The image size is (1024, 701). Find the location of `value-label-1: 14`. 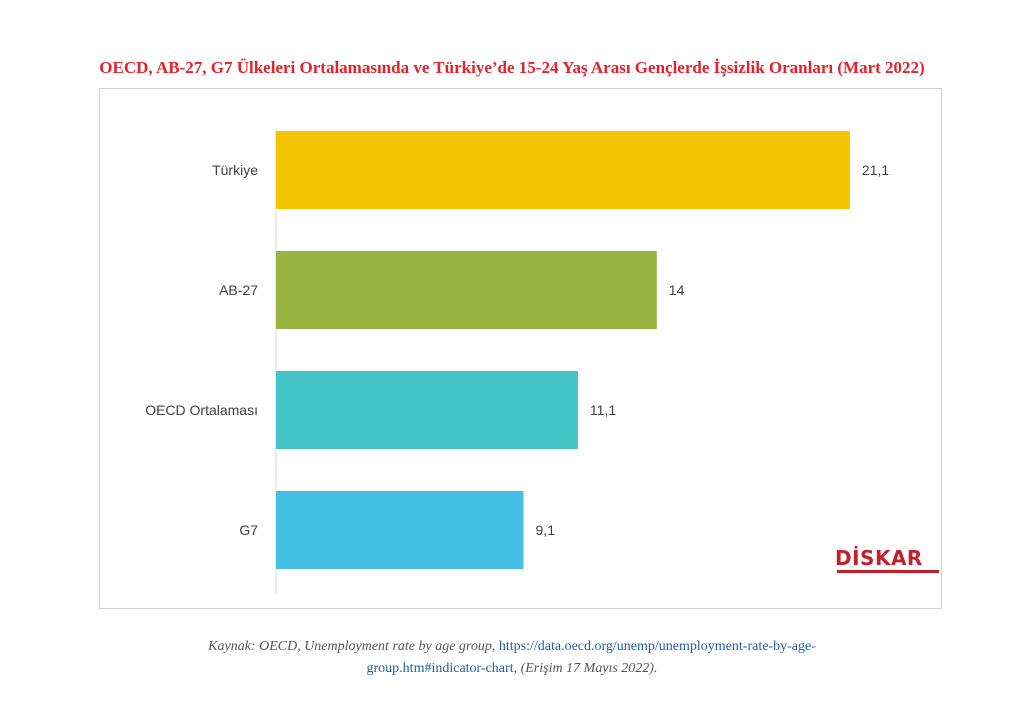

value-label-1: 14 is located at coordinates (677, 290).